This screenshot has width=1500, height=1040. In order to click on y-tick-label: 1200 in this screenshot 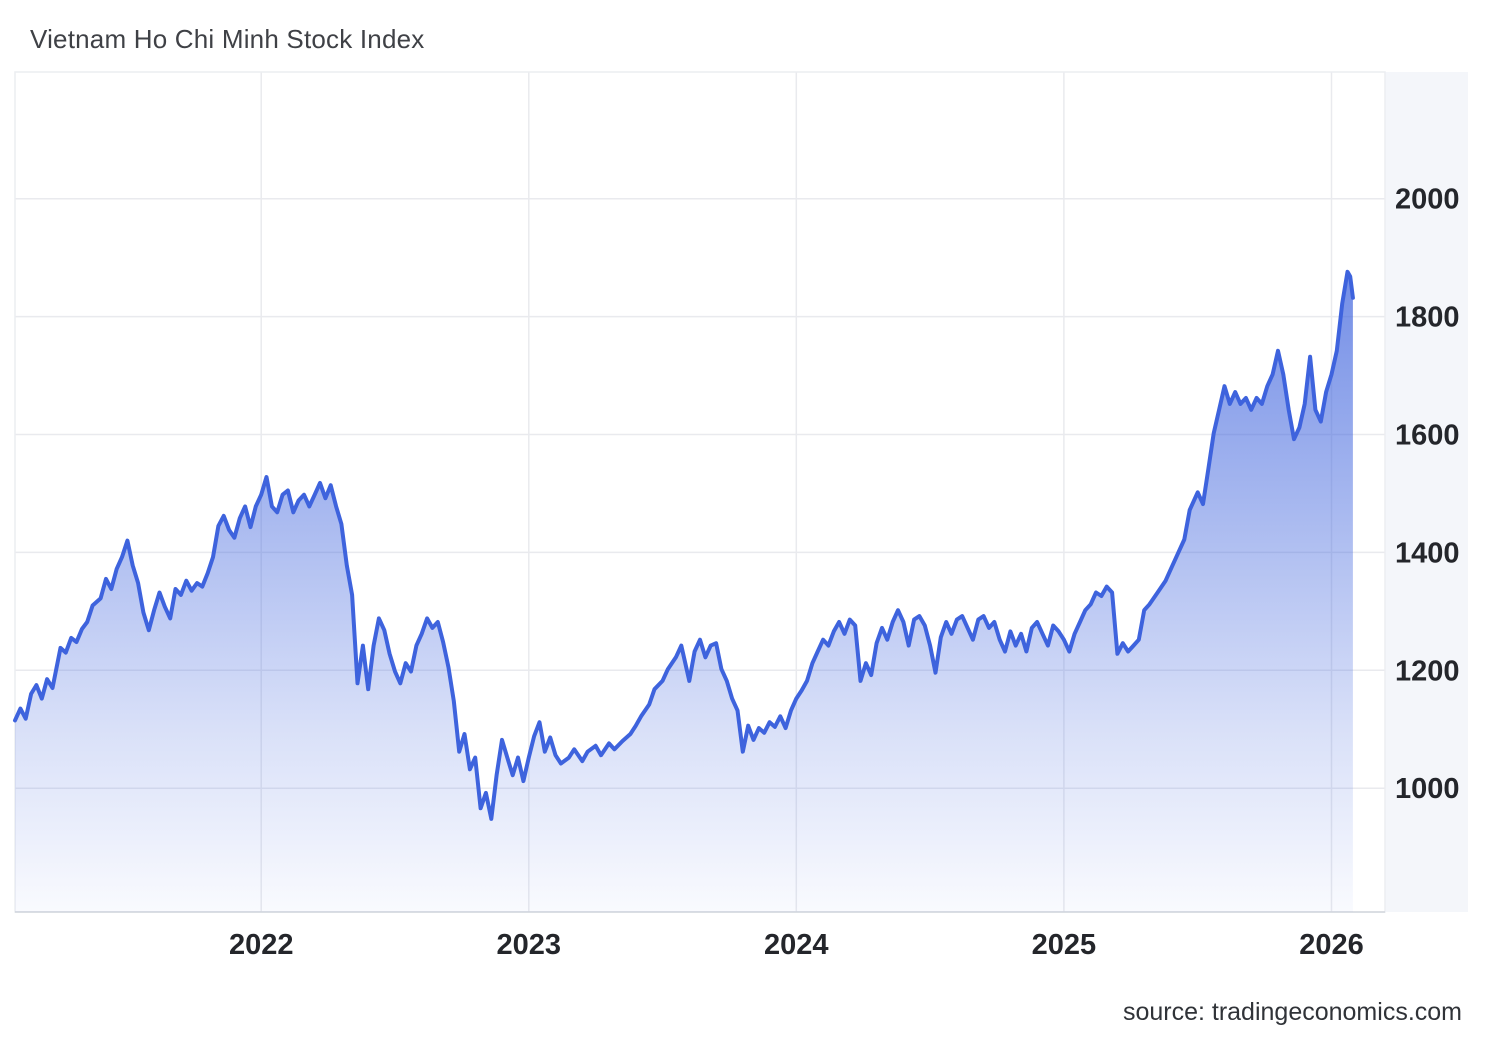, I will do `click(1427, 671)`.